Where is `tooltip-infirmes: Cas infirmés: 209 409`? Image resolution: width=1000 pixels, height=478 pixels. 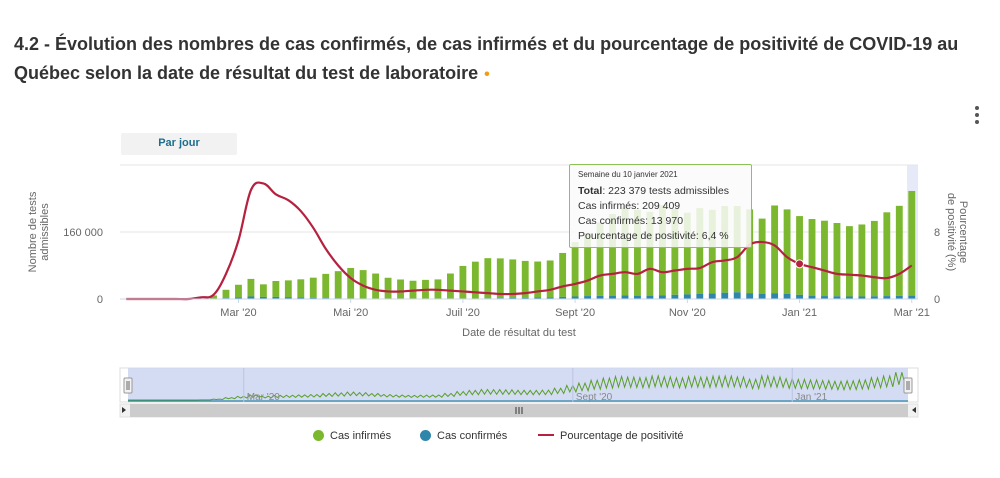
tooltip-infirmes: Cas infirmés: 209 409 is located at coordinates (629, 206).